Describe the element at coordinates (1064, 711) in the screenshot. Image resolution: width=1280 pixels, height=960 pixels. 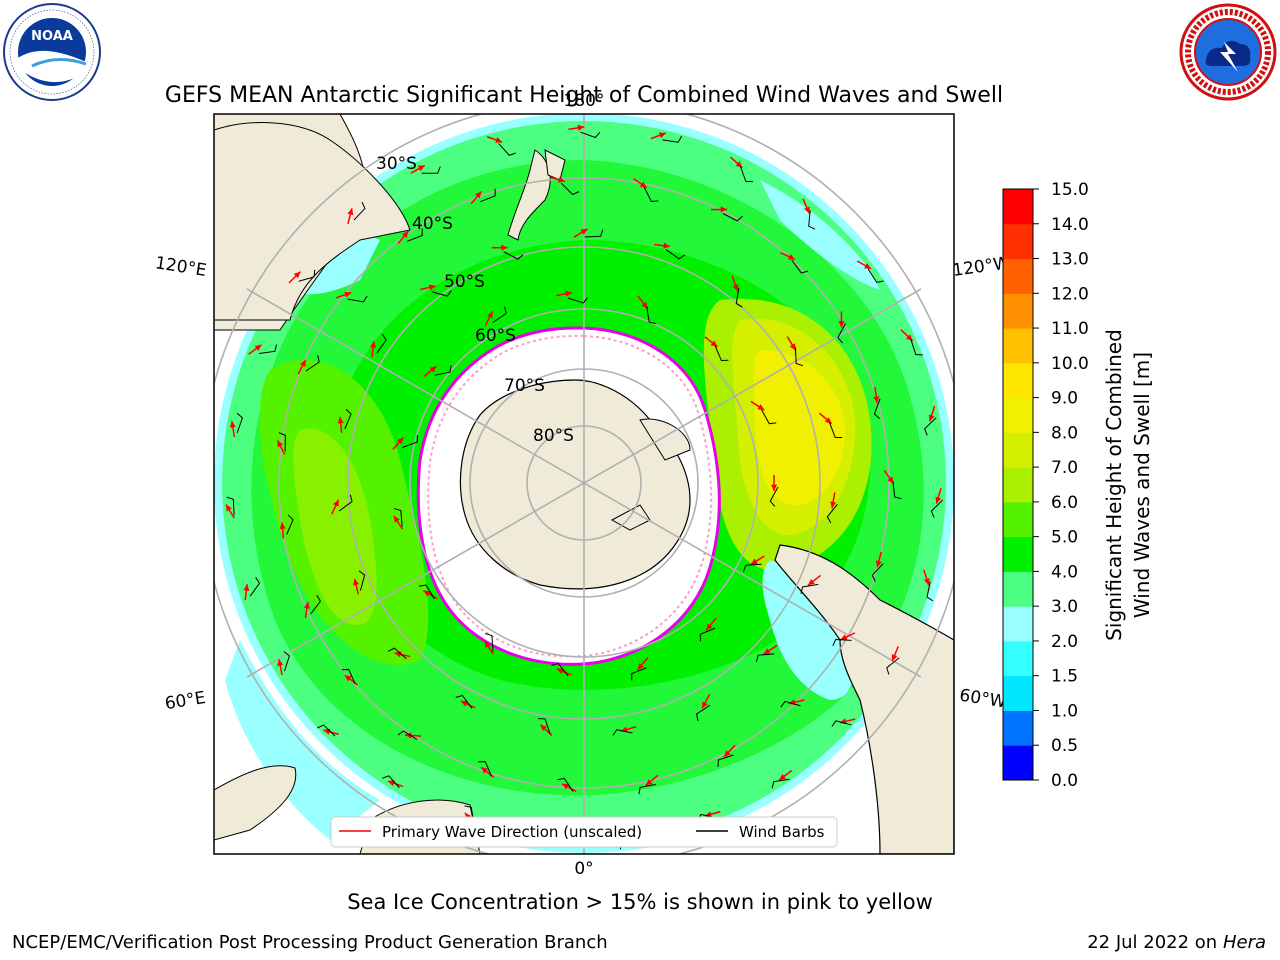
I see `colorbar-tick-label: 1.0` at that location.